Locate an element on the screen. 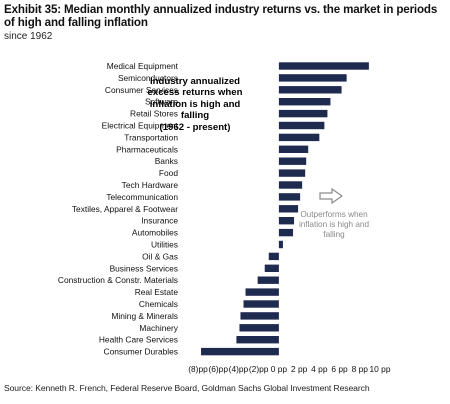 The width and height of the screenshot is (450, 404). right-arrow-icon is located at coordinates (331, 196).